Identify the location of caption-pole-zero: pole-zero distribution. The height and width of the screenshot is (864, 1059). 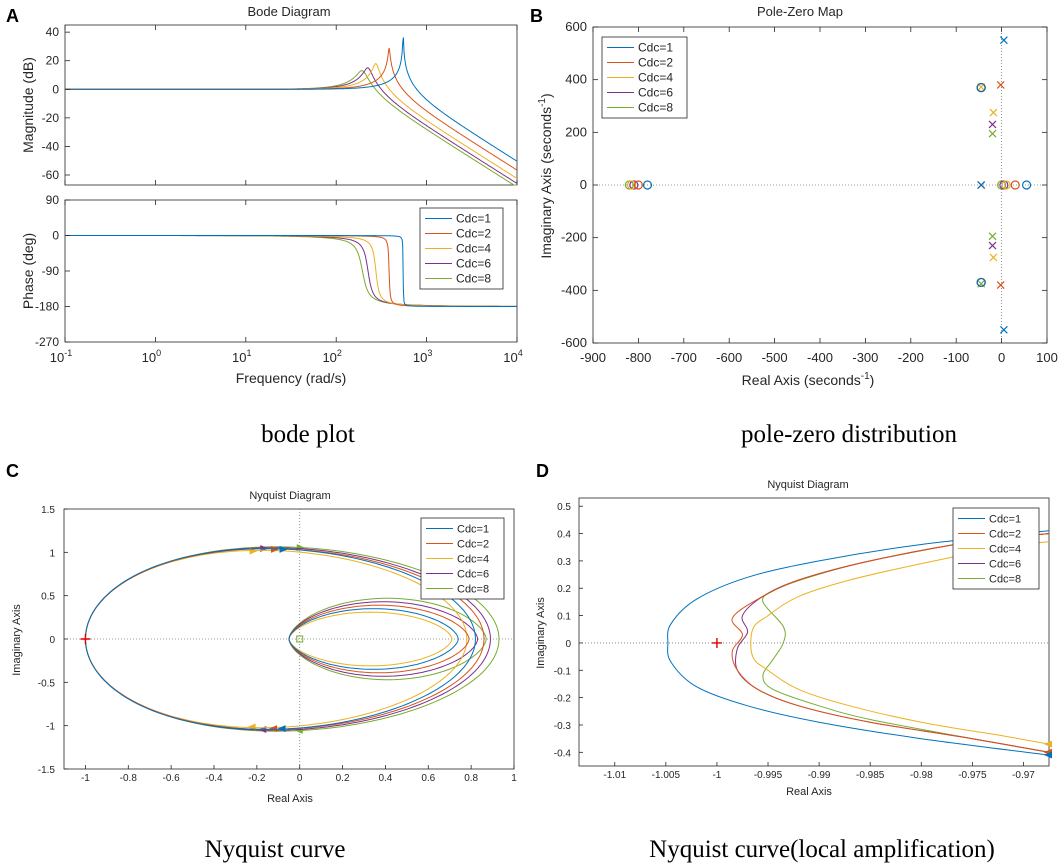
(849, 434).